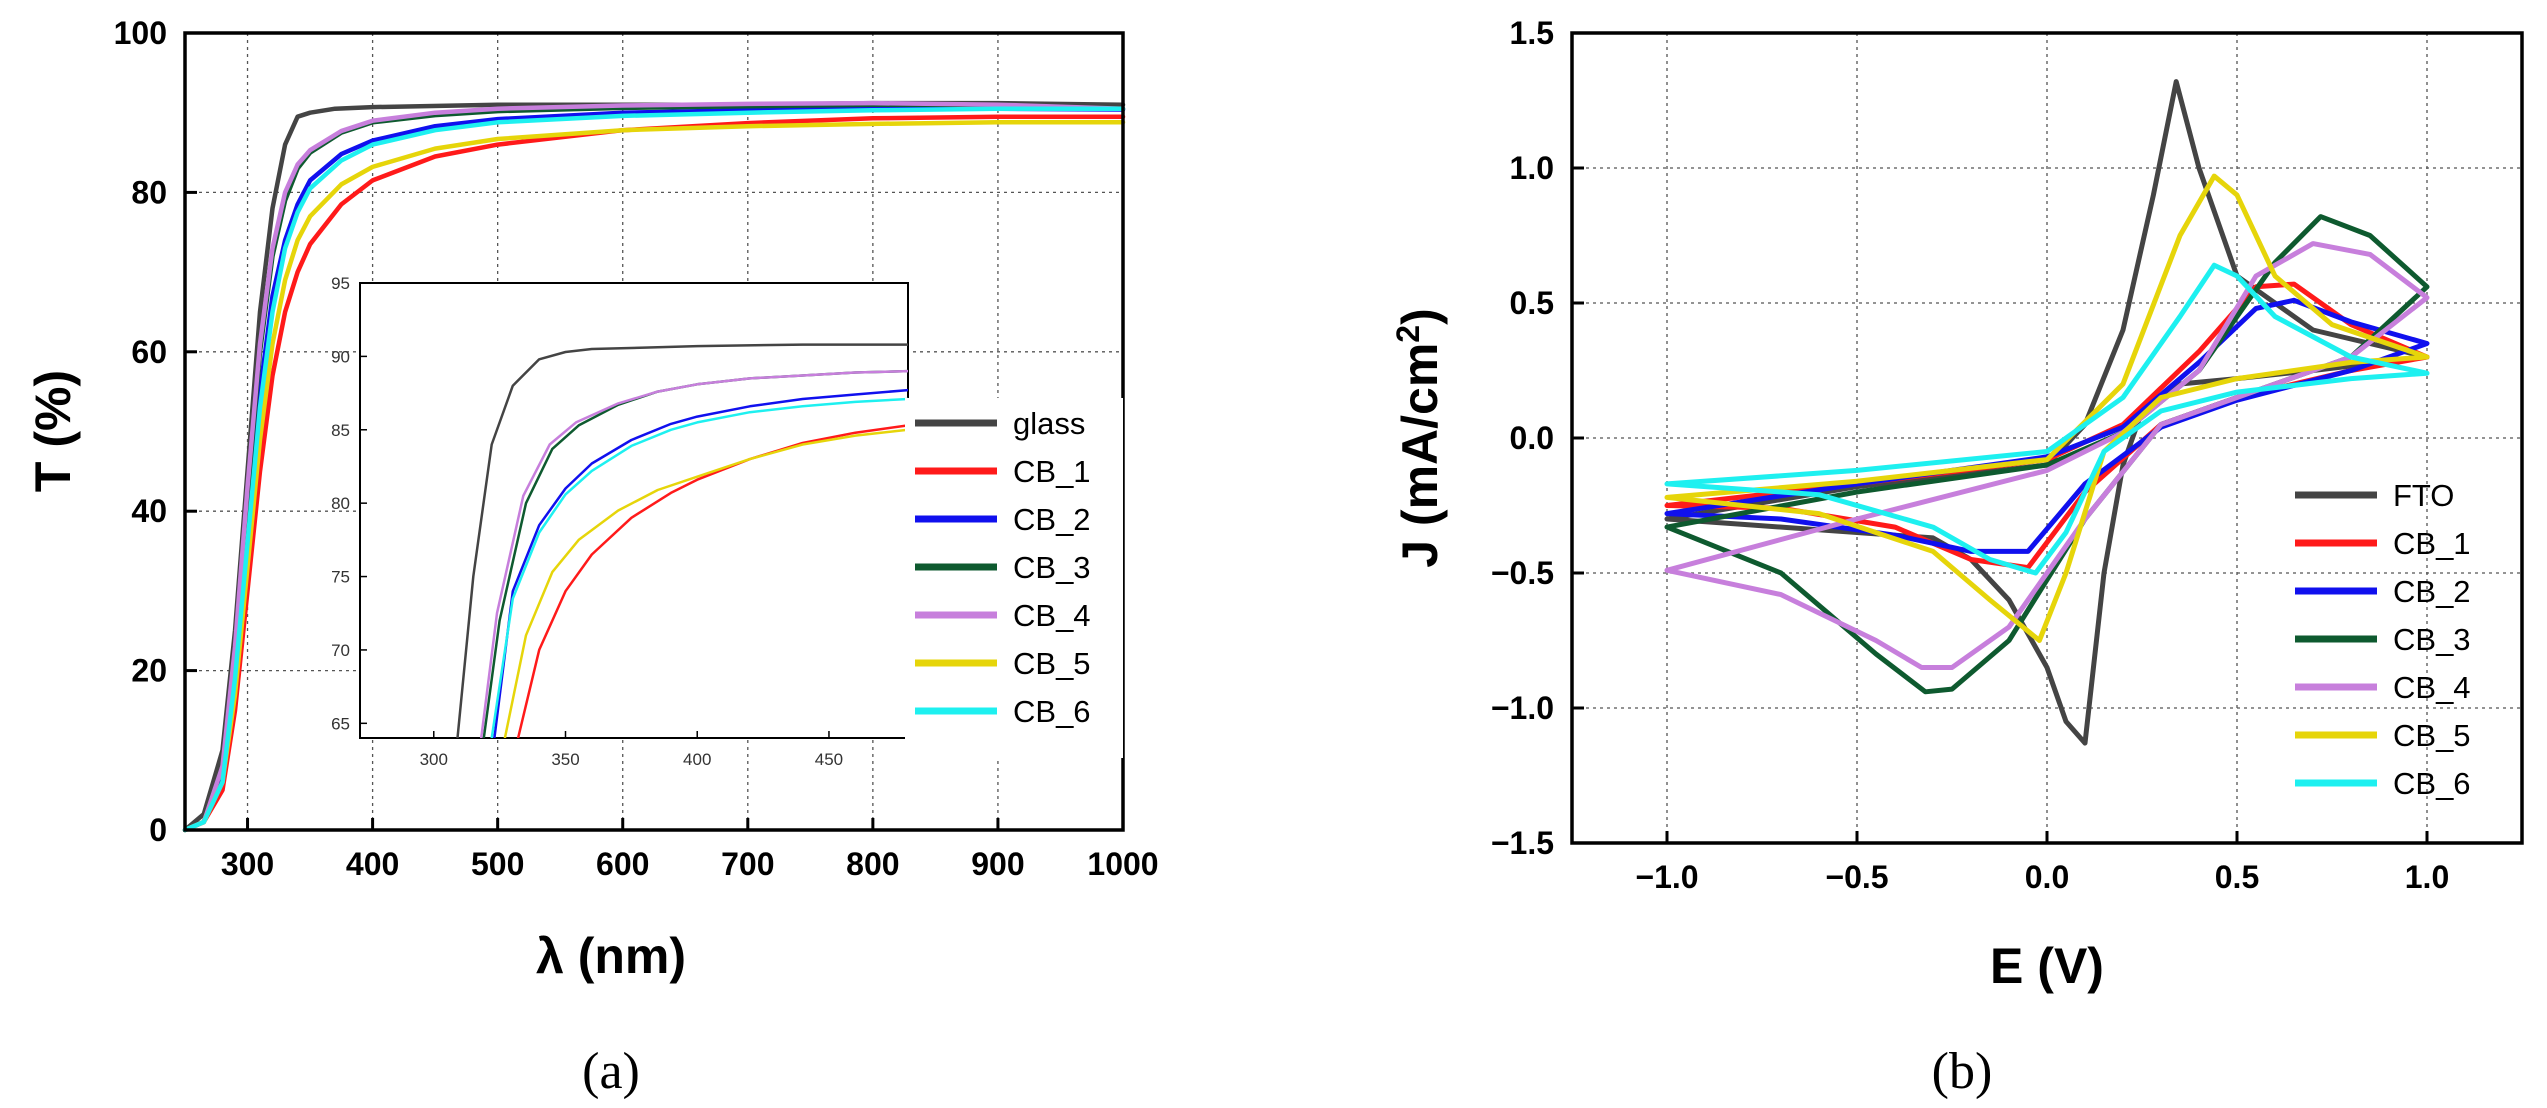 The height and width of the screenshot is (1108, 2547). I want to click on panel-a-y-tick-label: 20, so click(149, 671).